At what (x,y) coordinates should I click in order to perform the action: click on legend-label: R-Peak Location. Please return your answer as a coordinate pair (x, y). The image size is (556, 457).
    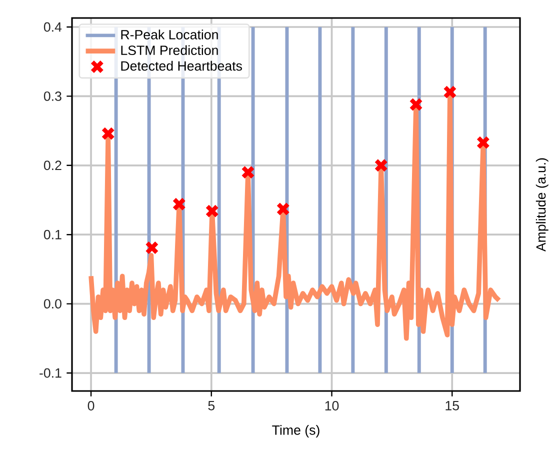
    Looking at the image, I should click on (169, 35).